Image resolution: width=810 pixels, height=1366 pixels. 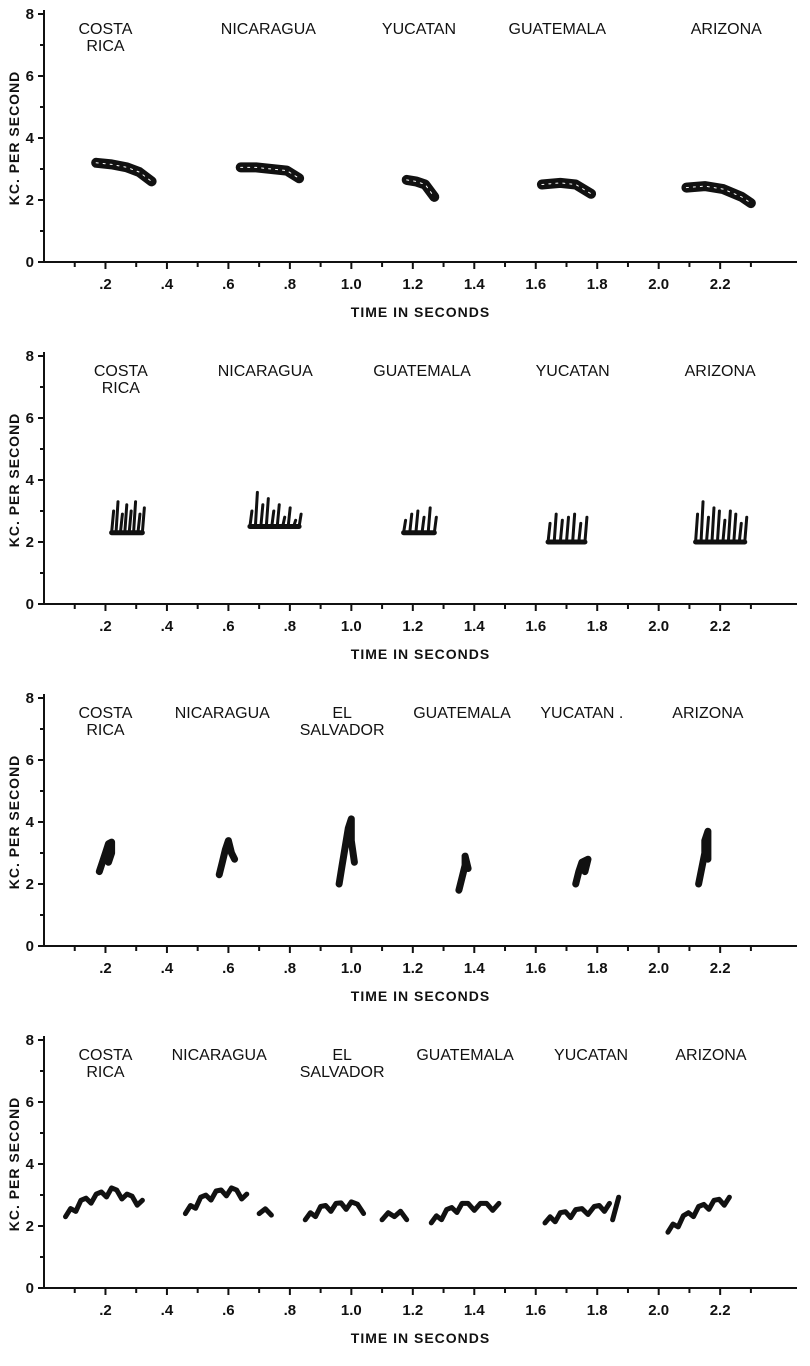 I want to click on region-label: SALVADOR, so click(x=342, y=1072).